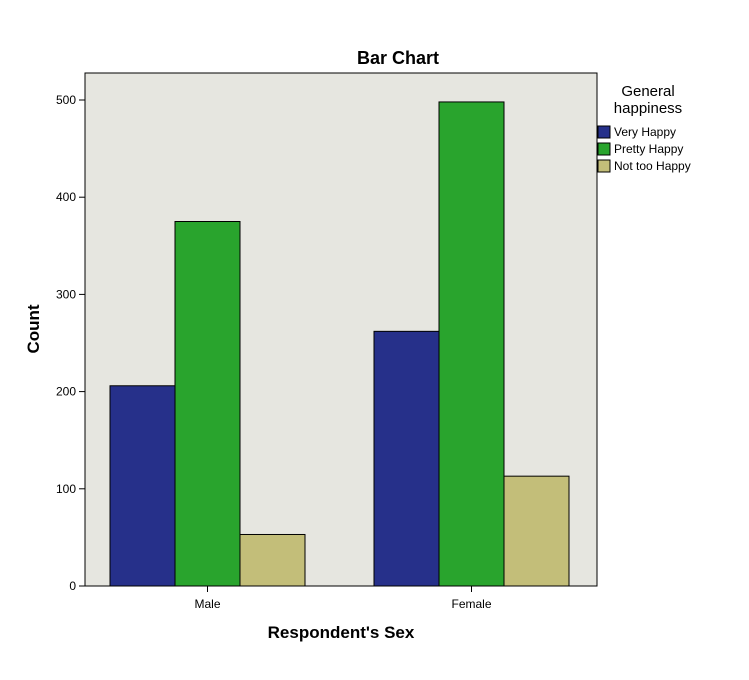 The width and height of the screenshot is (749, 680). Describe the element at coordinates (66, 294) in the screenshot. I see `y-tick-label: 300` at that location.